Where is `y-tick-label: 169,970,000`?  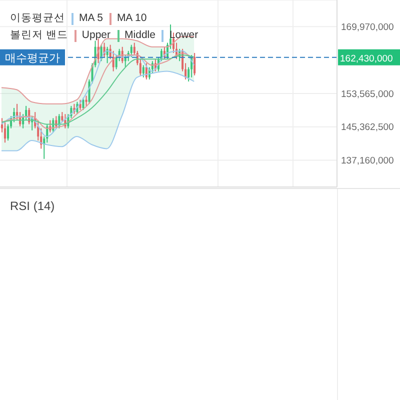
y-tick-label: 169,970,000 is located at coordinates (367, 27).